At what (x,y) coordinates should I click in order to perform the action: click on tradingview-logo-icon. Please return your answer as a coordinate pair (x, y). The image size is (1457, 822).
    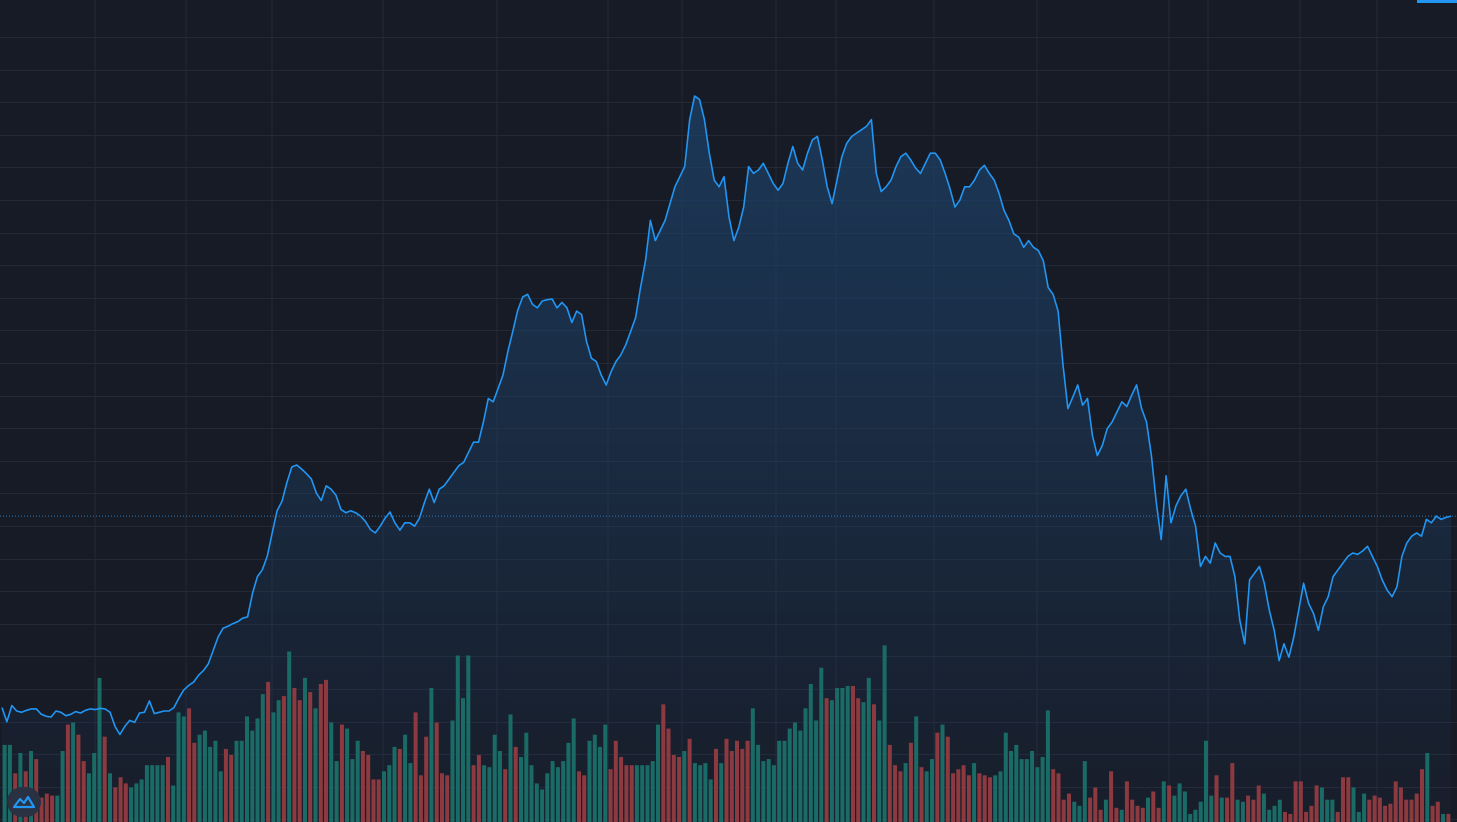
    Looking at the image, I should click on (24, 802).